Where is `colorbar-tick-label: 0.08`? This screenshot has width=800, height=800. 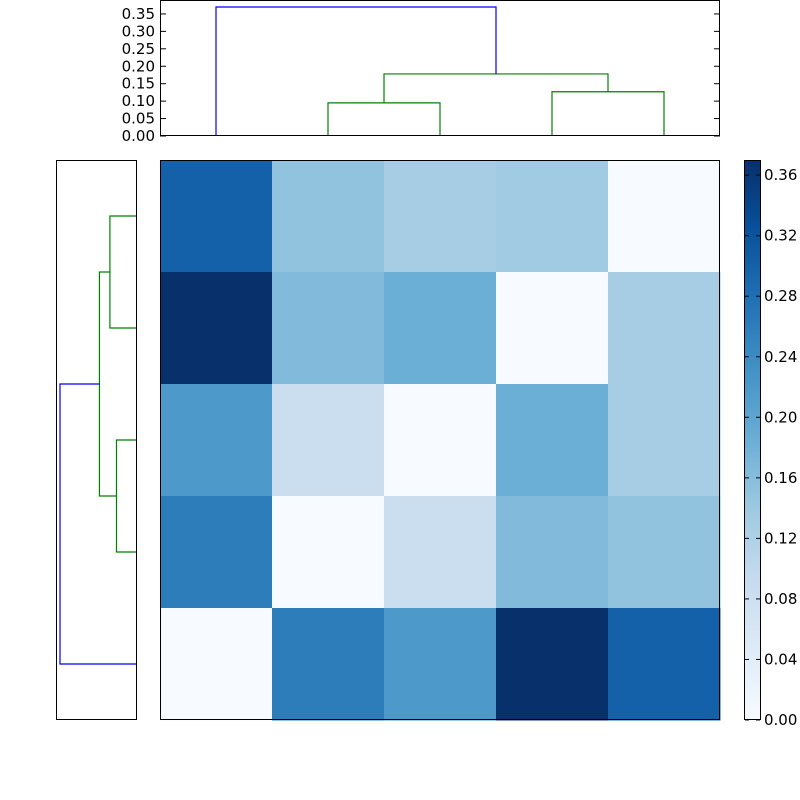
colorbar-tick-label: 0.08 is located at coordinates (780, 599).